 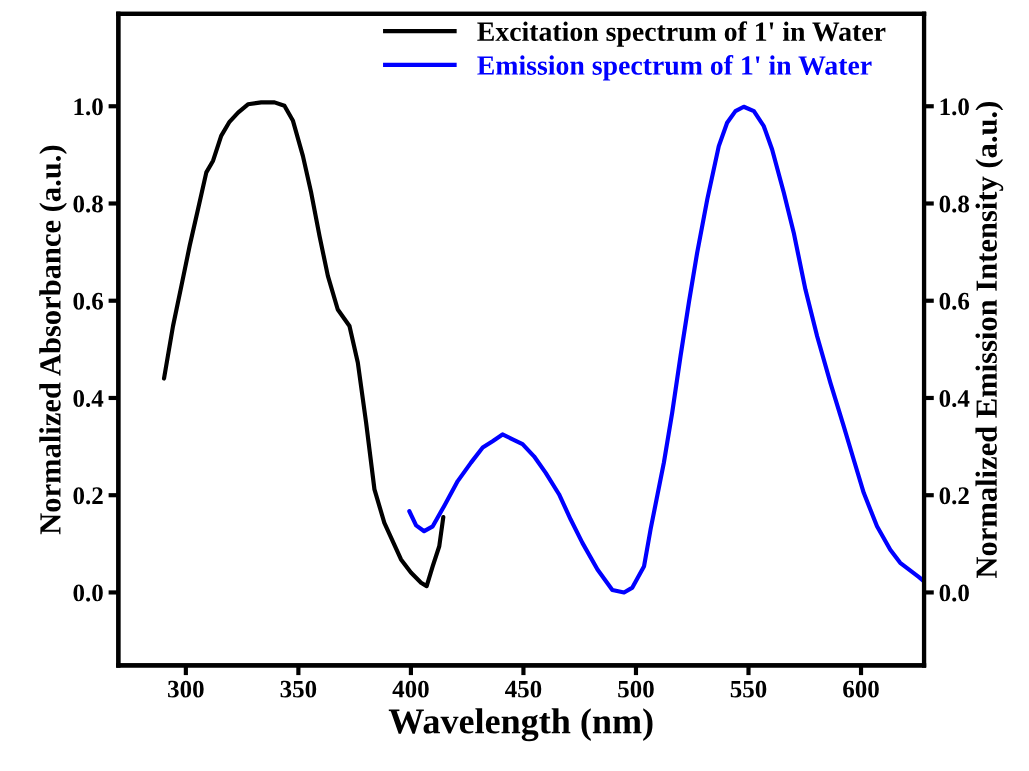 What do you see at coordinates (636, 689) in the screenshot?
I see `x-tick-label: 500` at bounding box center [636, 689].